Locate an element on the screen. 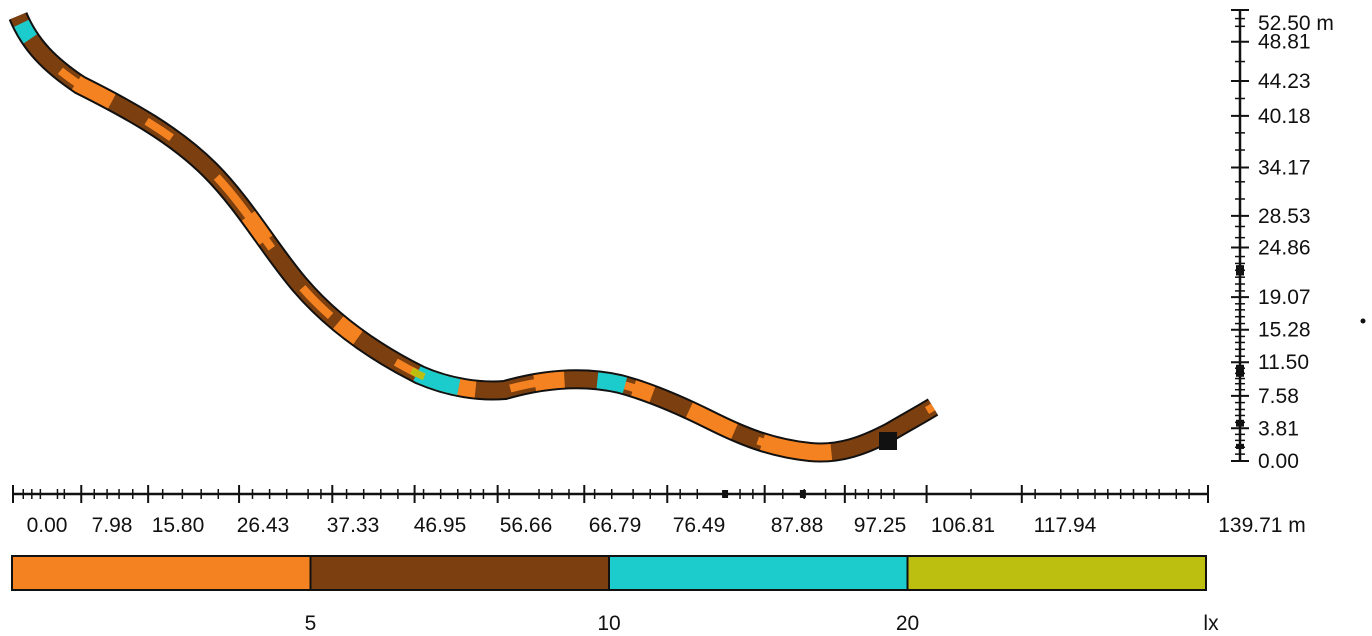 Image resolution: width=1372 pixels, height=636 pixels. y-top-label: 52.50 m is located at coordinates (1296, 23).